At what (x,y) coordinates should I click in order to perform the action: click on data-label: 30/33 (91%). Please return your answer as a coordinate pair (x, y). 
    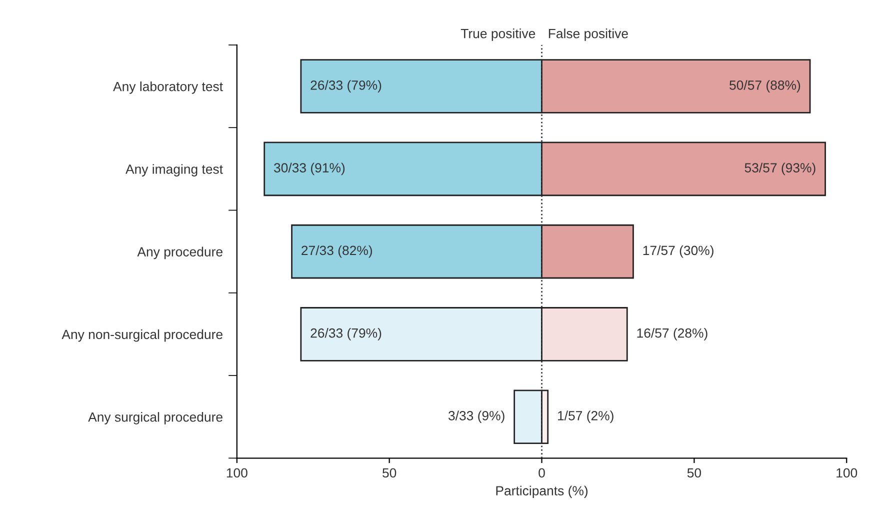
    Looking at the image, I should click on (309, 169).